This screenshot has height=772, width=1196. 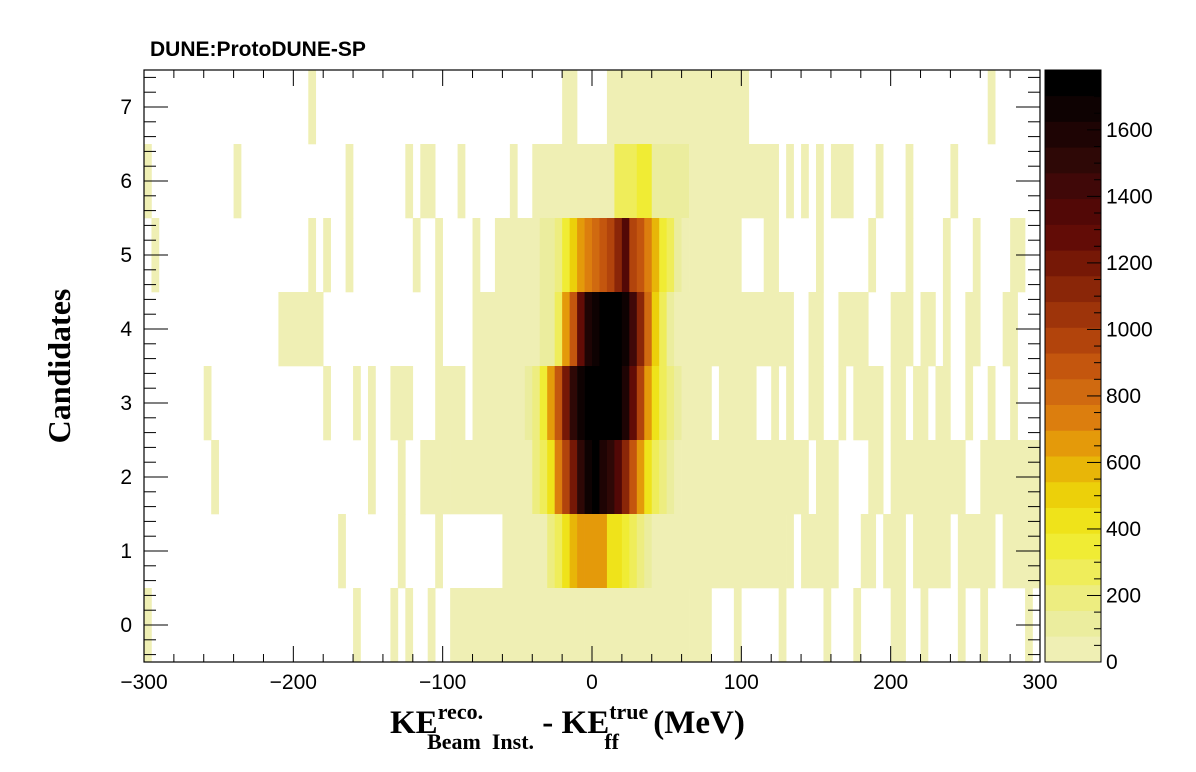 I want to click on colorbar-tick-label: 1600, so click(x=1129, y=130).